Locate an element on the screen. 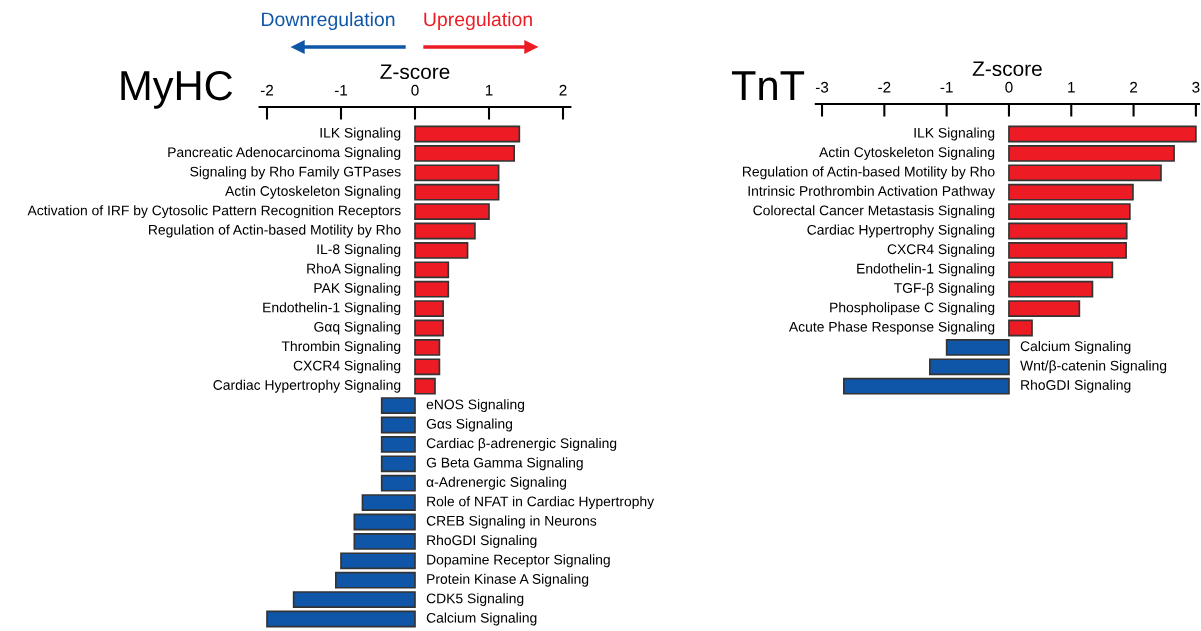 The image size is (1201, 631). y-tick-label: Wnt/β-catenin Signaling is located at coordinates (1093, 367).